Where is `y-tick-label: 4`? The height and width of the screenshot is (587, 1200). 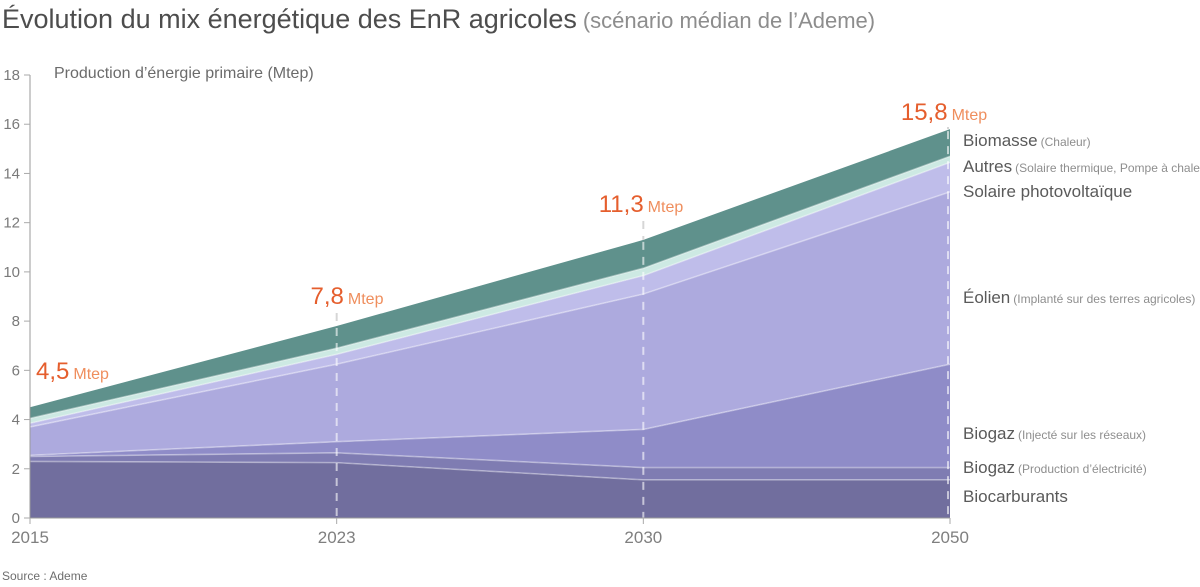
y-tick-label: 4 is located at coordinates (16, 420).